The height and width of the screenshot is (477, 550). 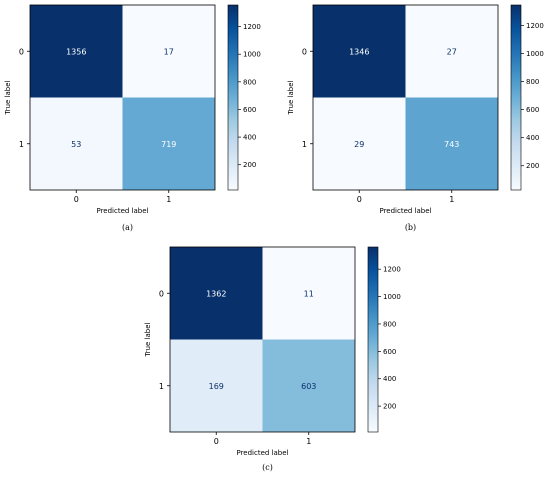 I want to click on cell-value-label: 603, so click(x=308, y=386).